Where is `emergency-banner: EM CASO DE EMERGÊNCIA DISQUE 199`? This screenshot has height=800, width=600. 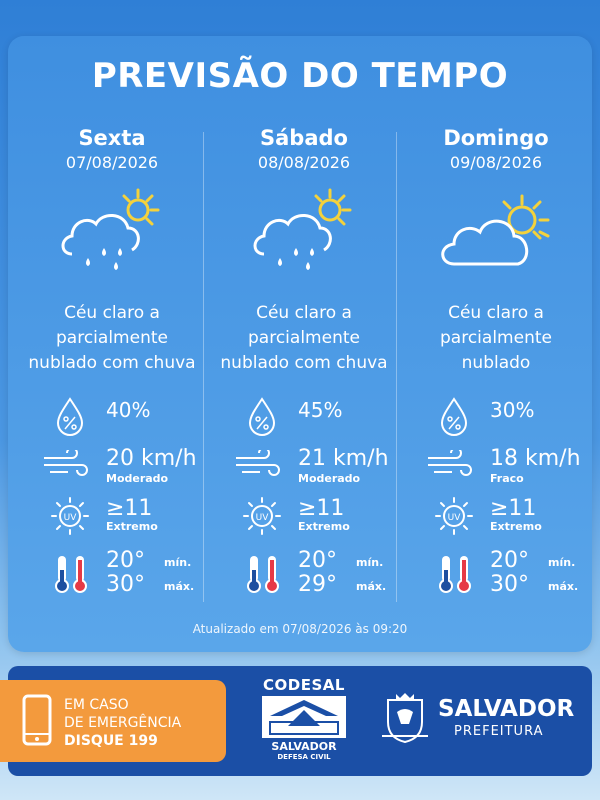
emergency-banner: EM CASO DE EMERGÊNCIA DISQUE 199 is located at coordinates (113, 721).